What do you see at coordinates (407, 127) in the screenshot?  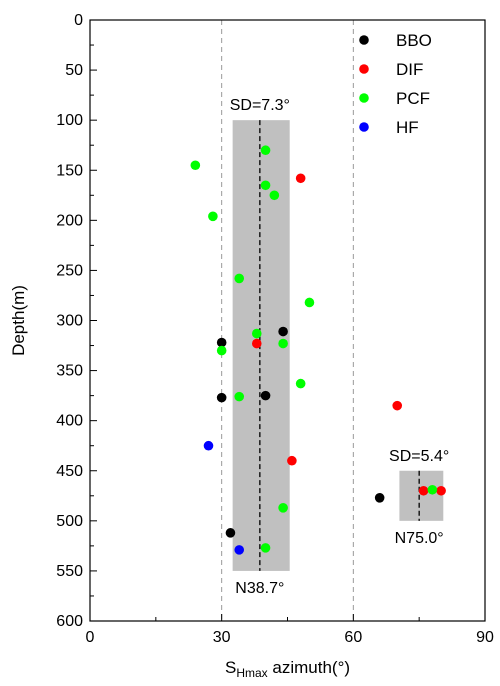 I see `legend-label-hf: HF` at bounding box center [407, 127].